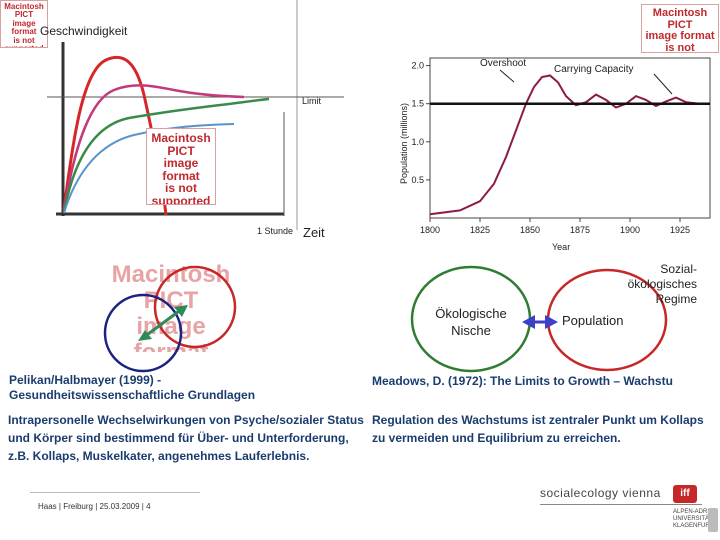 This screenshot has height=540, width=720. Describe the element at coordinates (663, 84) in the screenshot. I see `capacity-pointer` at that location.